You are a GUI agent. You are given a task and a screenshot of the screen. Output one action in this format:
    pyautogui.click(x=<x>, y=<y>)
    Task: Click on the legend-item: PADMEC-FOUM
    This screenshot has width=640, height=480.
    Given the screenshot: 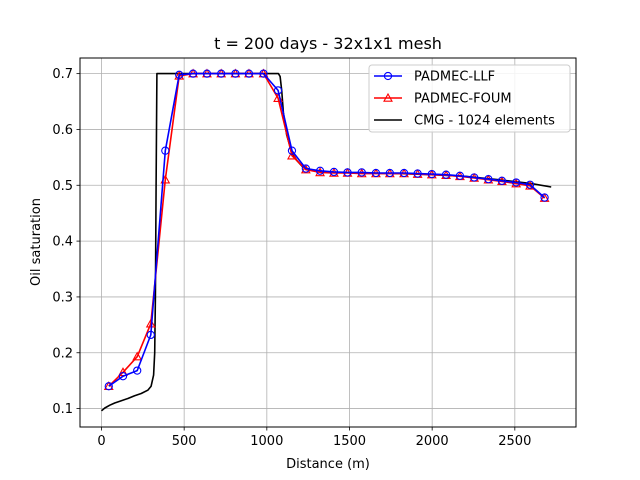 What is the action you would take?
    pyautogui.click(x=443, y=99)
    